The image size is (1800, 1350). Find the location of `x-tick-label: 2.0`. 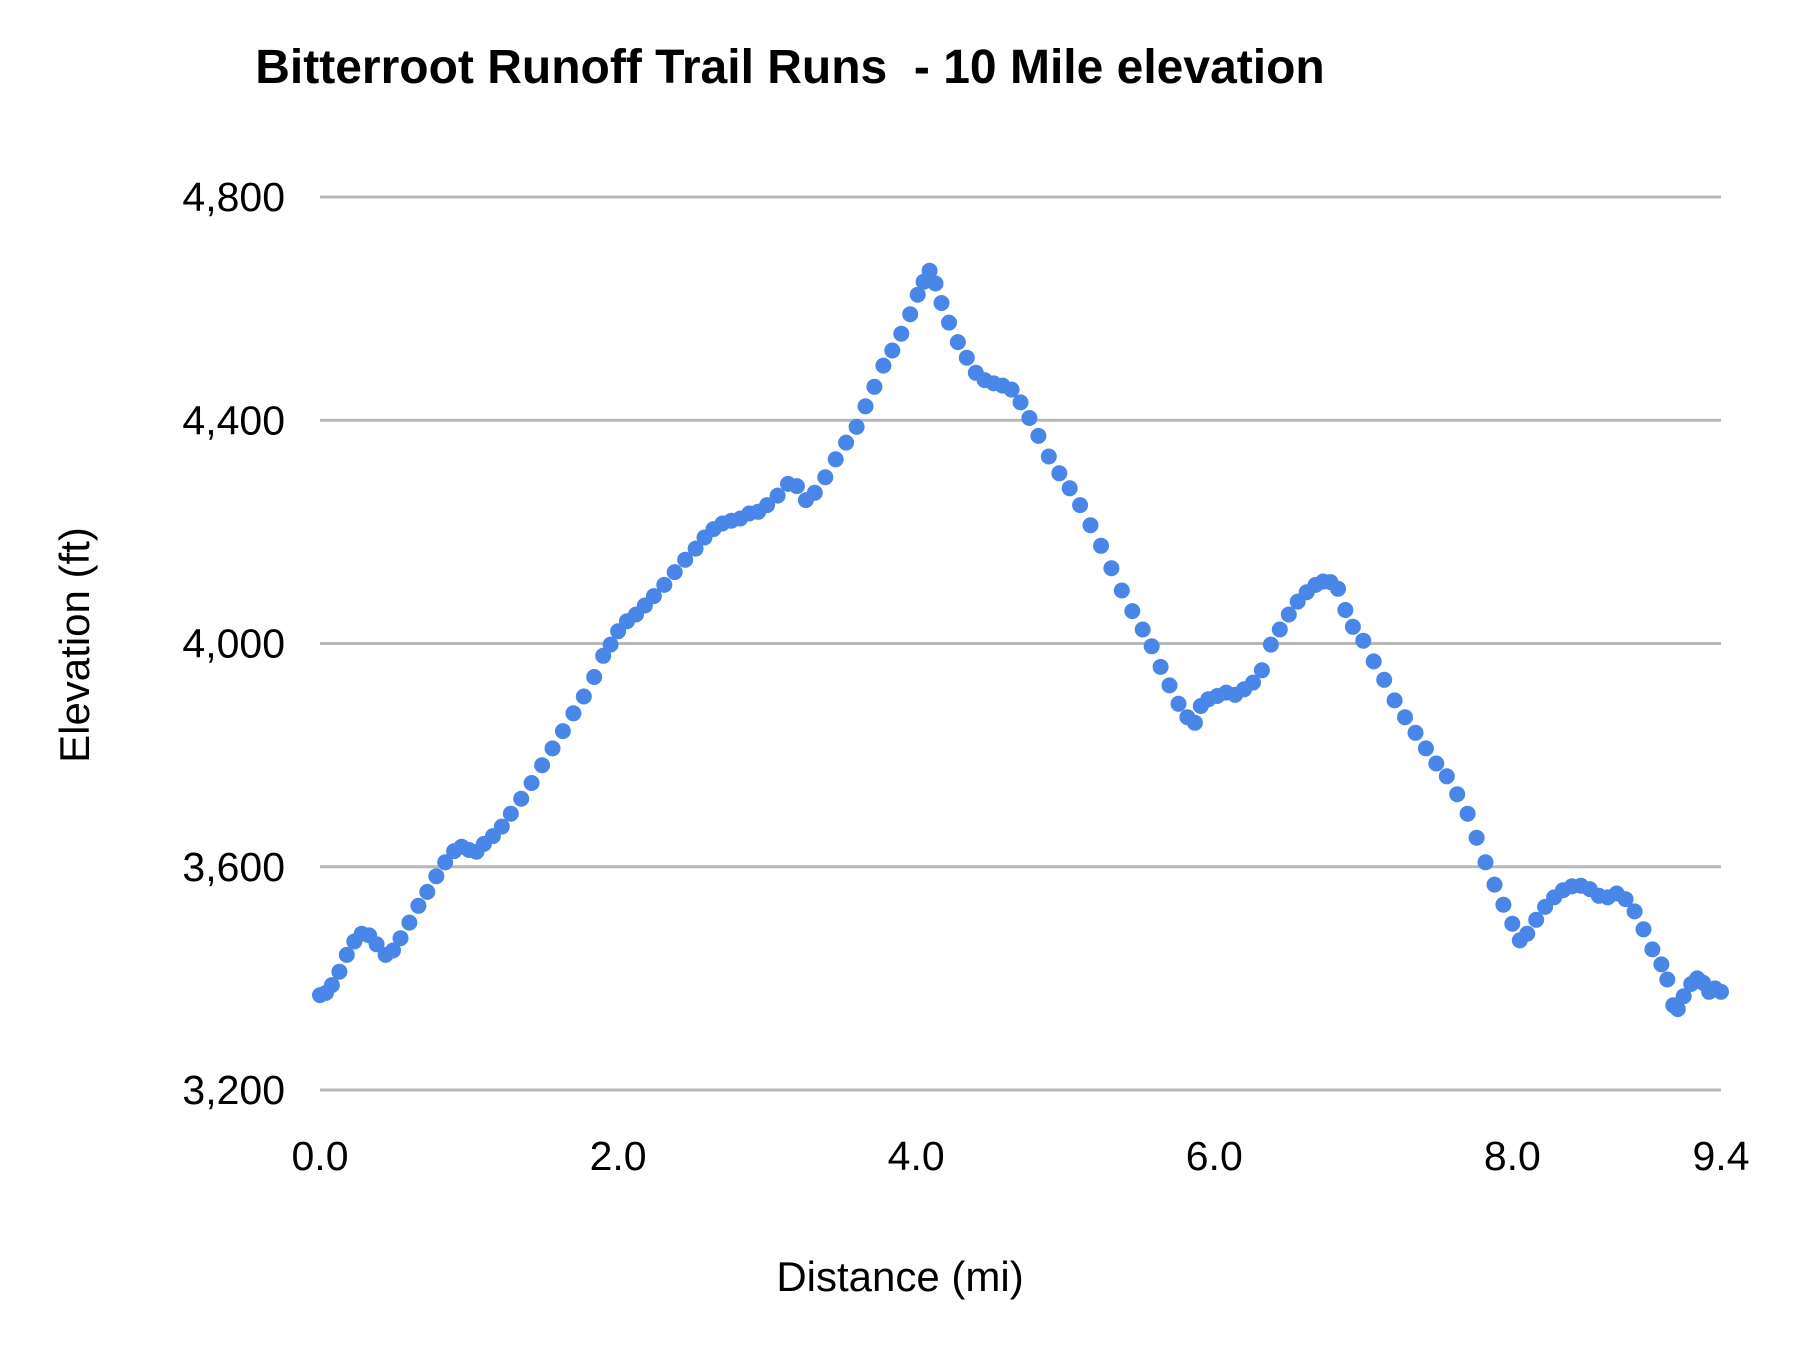

x-tick-label: 2.0 is located at coordinates (618, 1156).